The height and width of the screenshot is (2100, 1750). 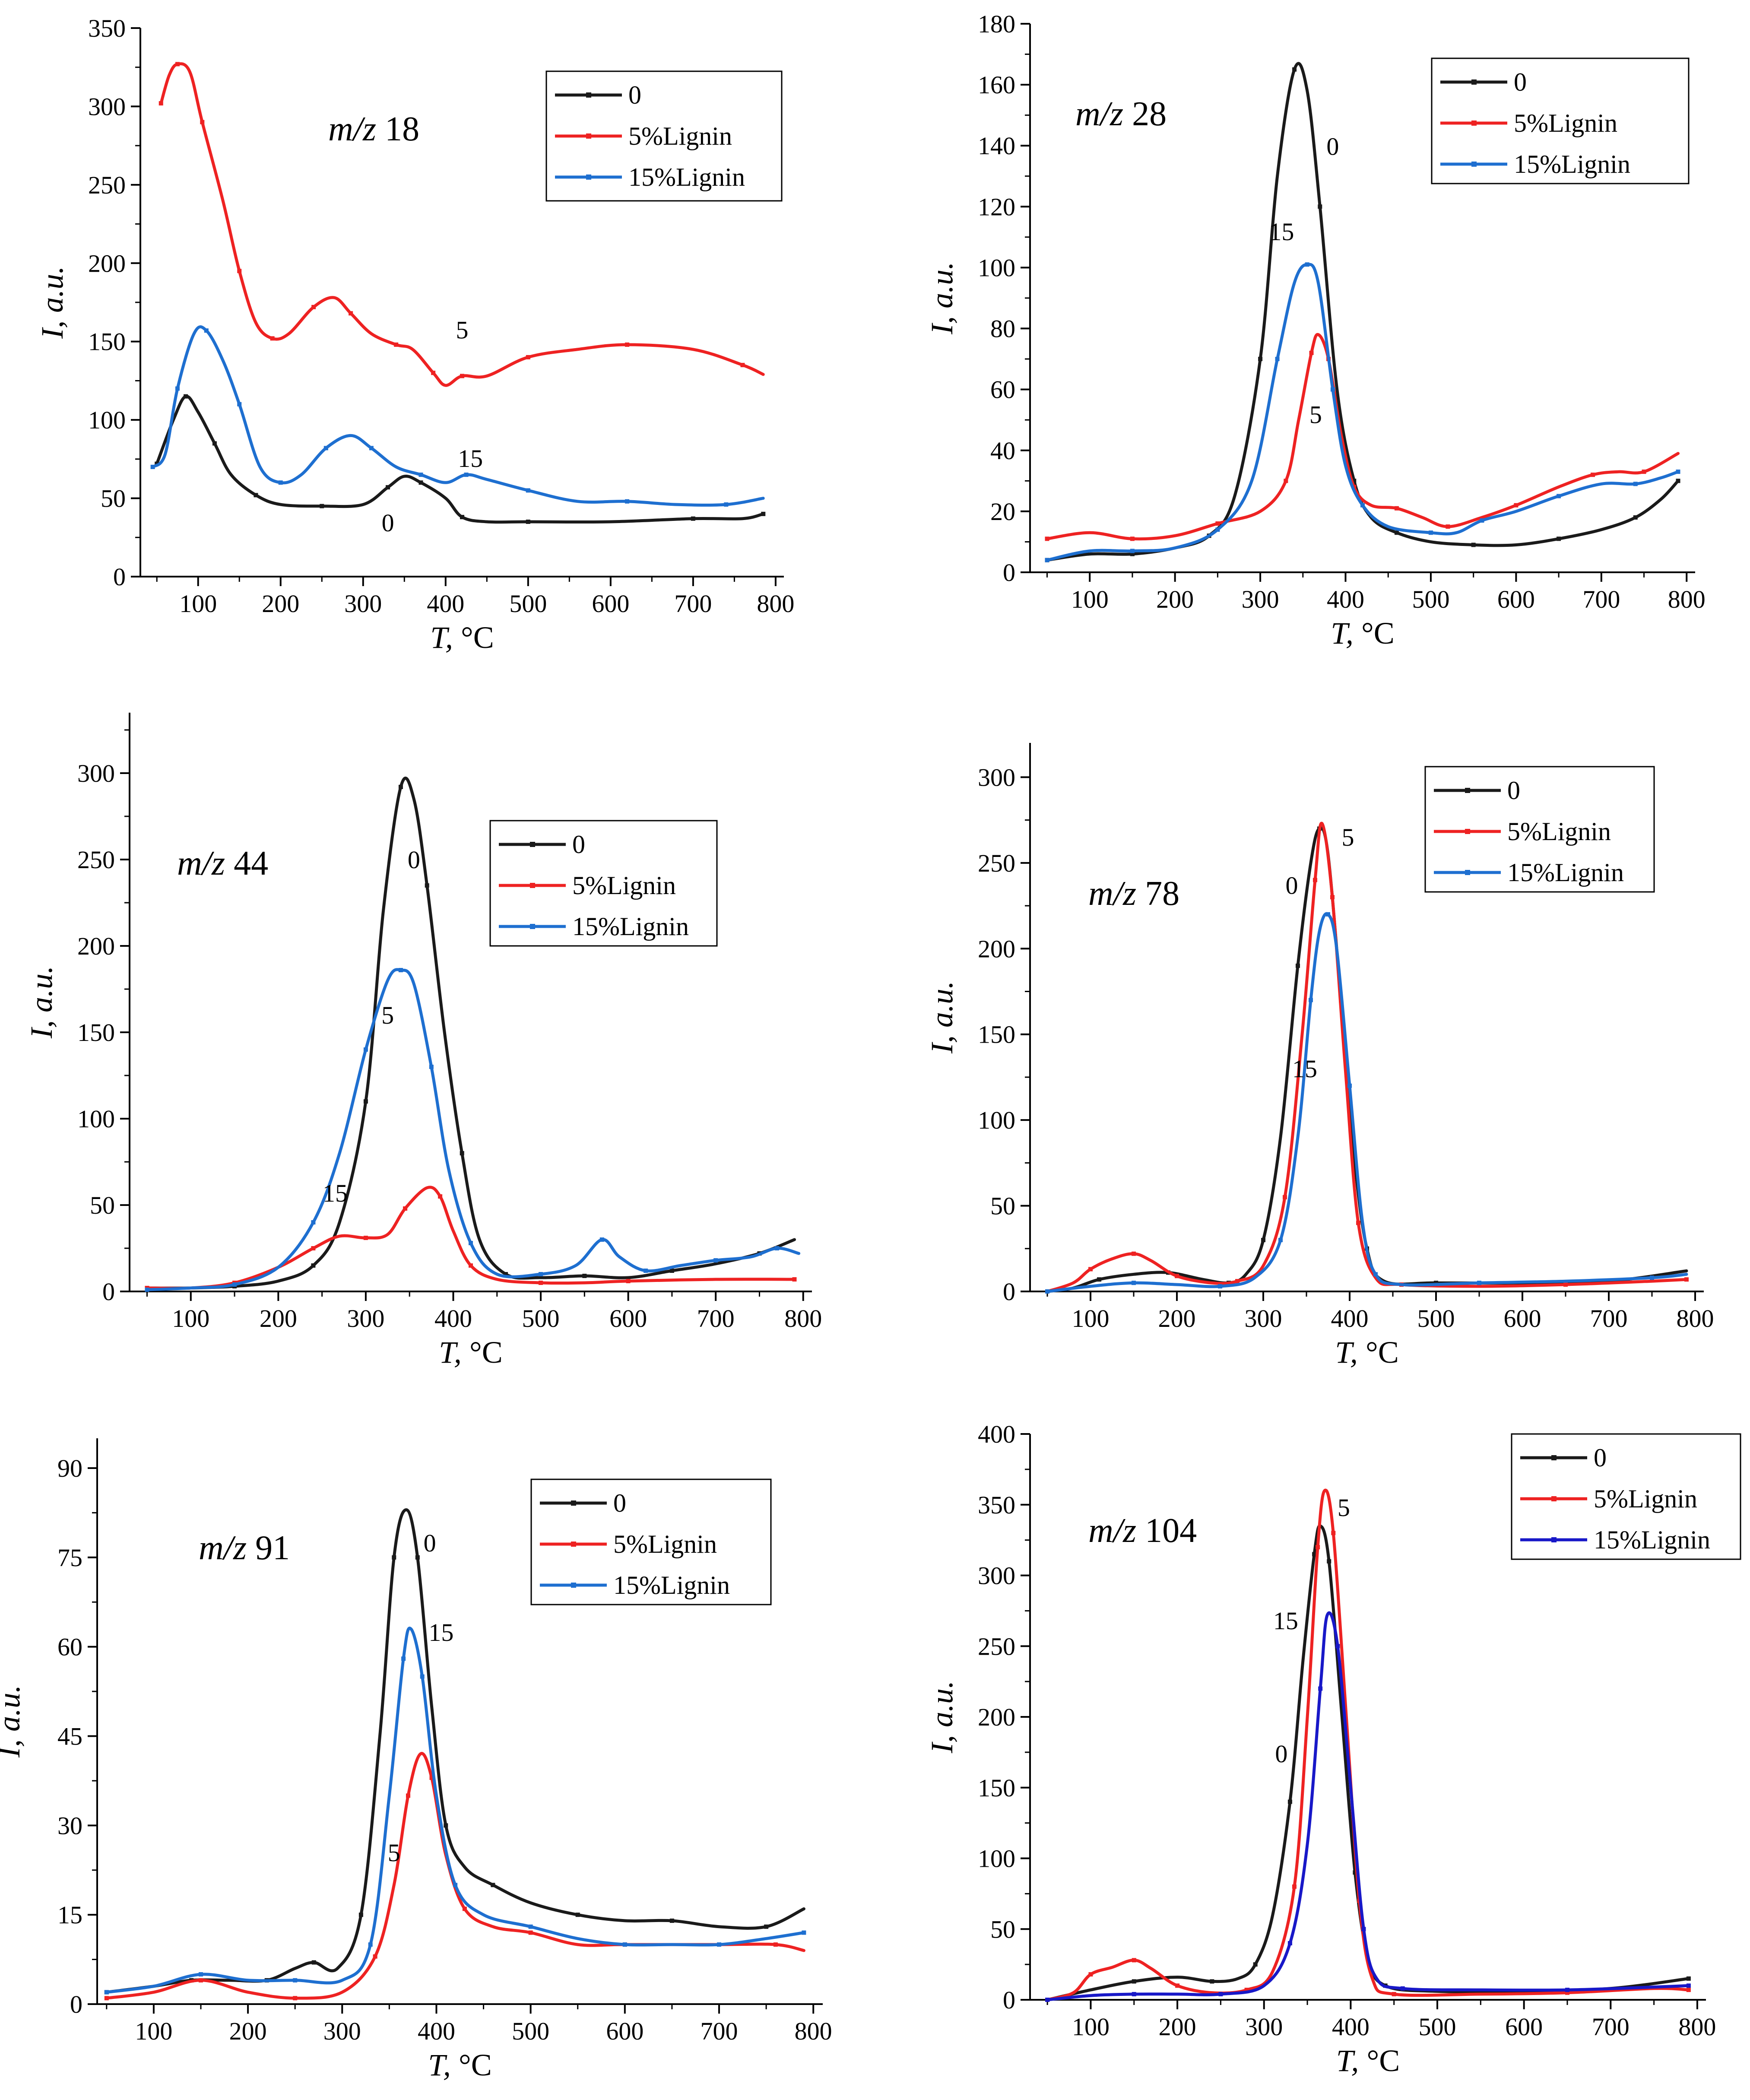 What do you see at coordinates (69, 1915) in the screenshot?
I see `y-tick-label: 15` at bounding box center [69, 1915].